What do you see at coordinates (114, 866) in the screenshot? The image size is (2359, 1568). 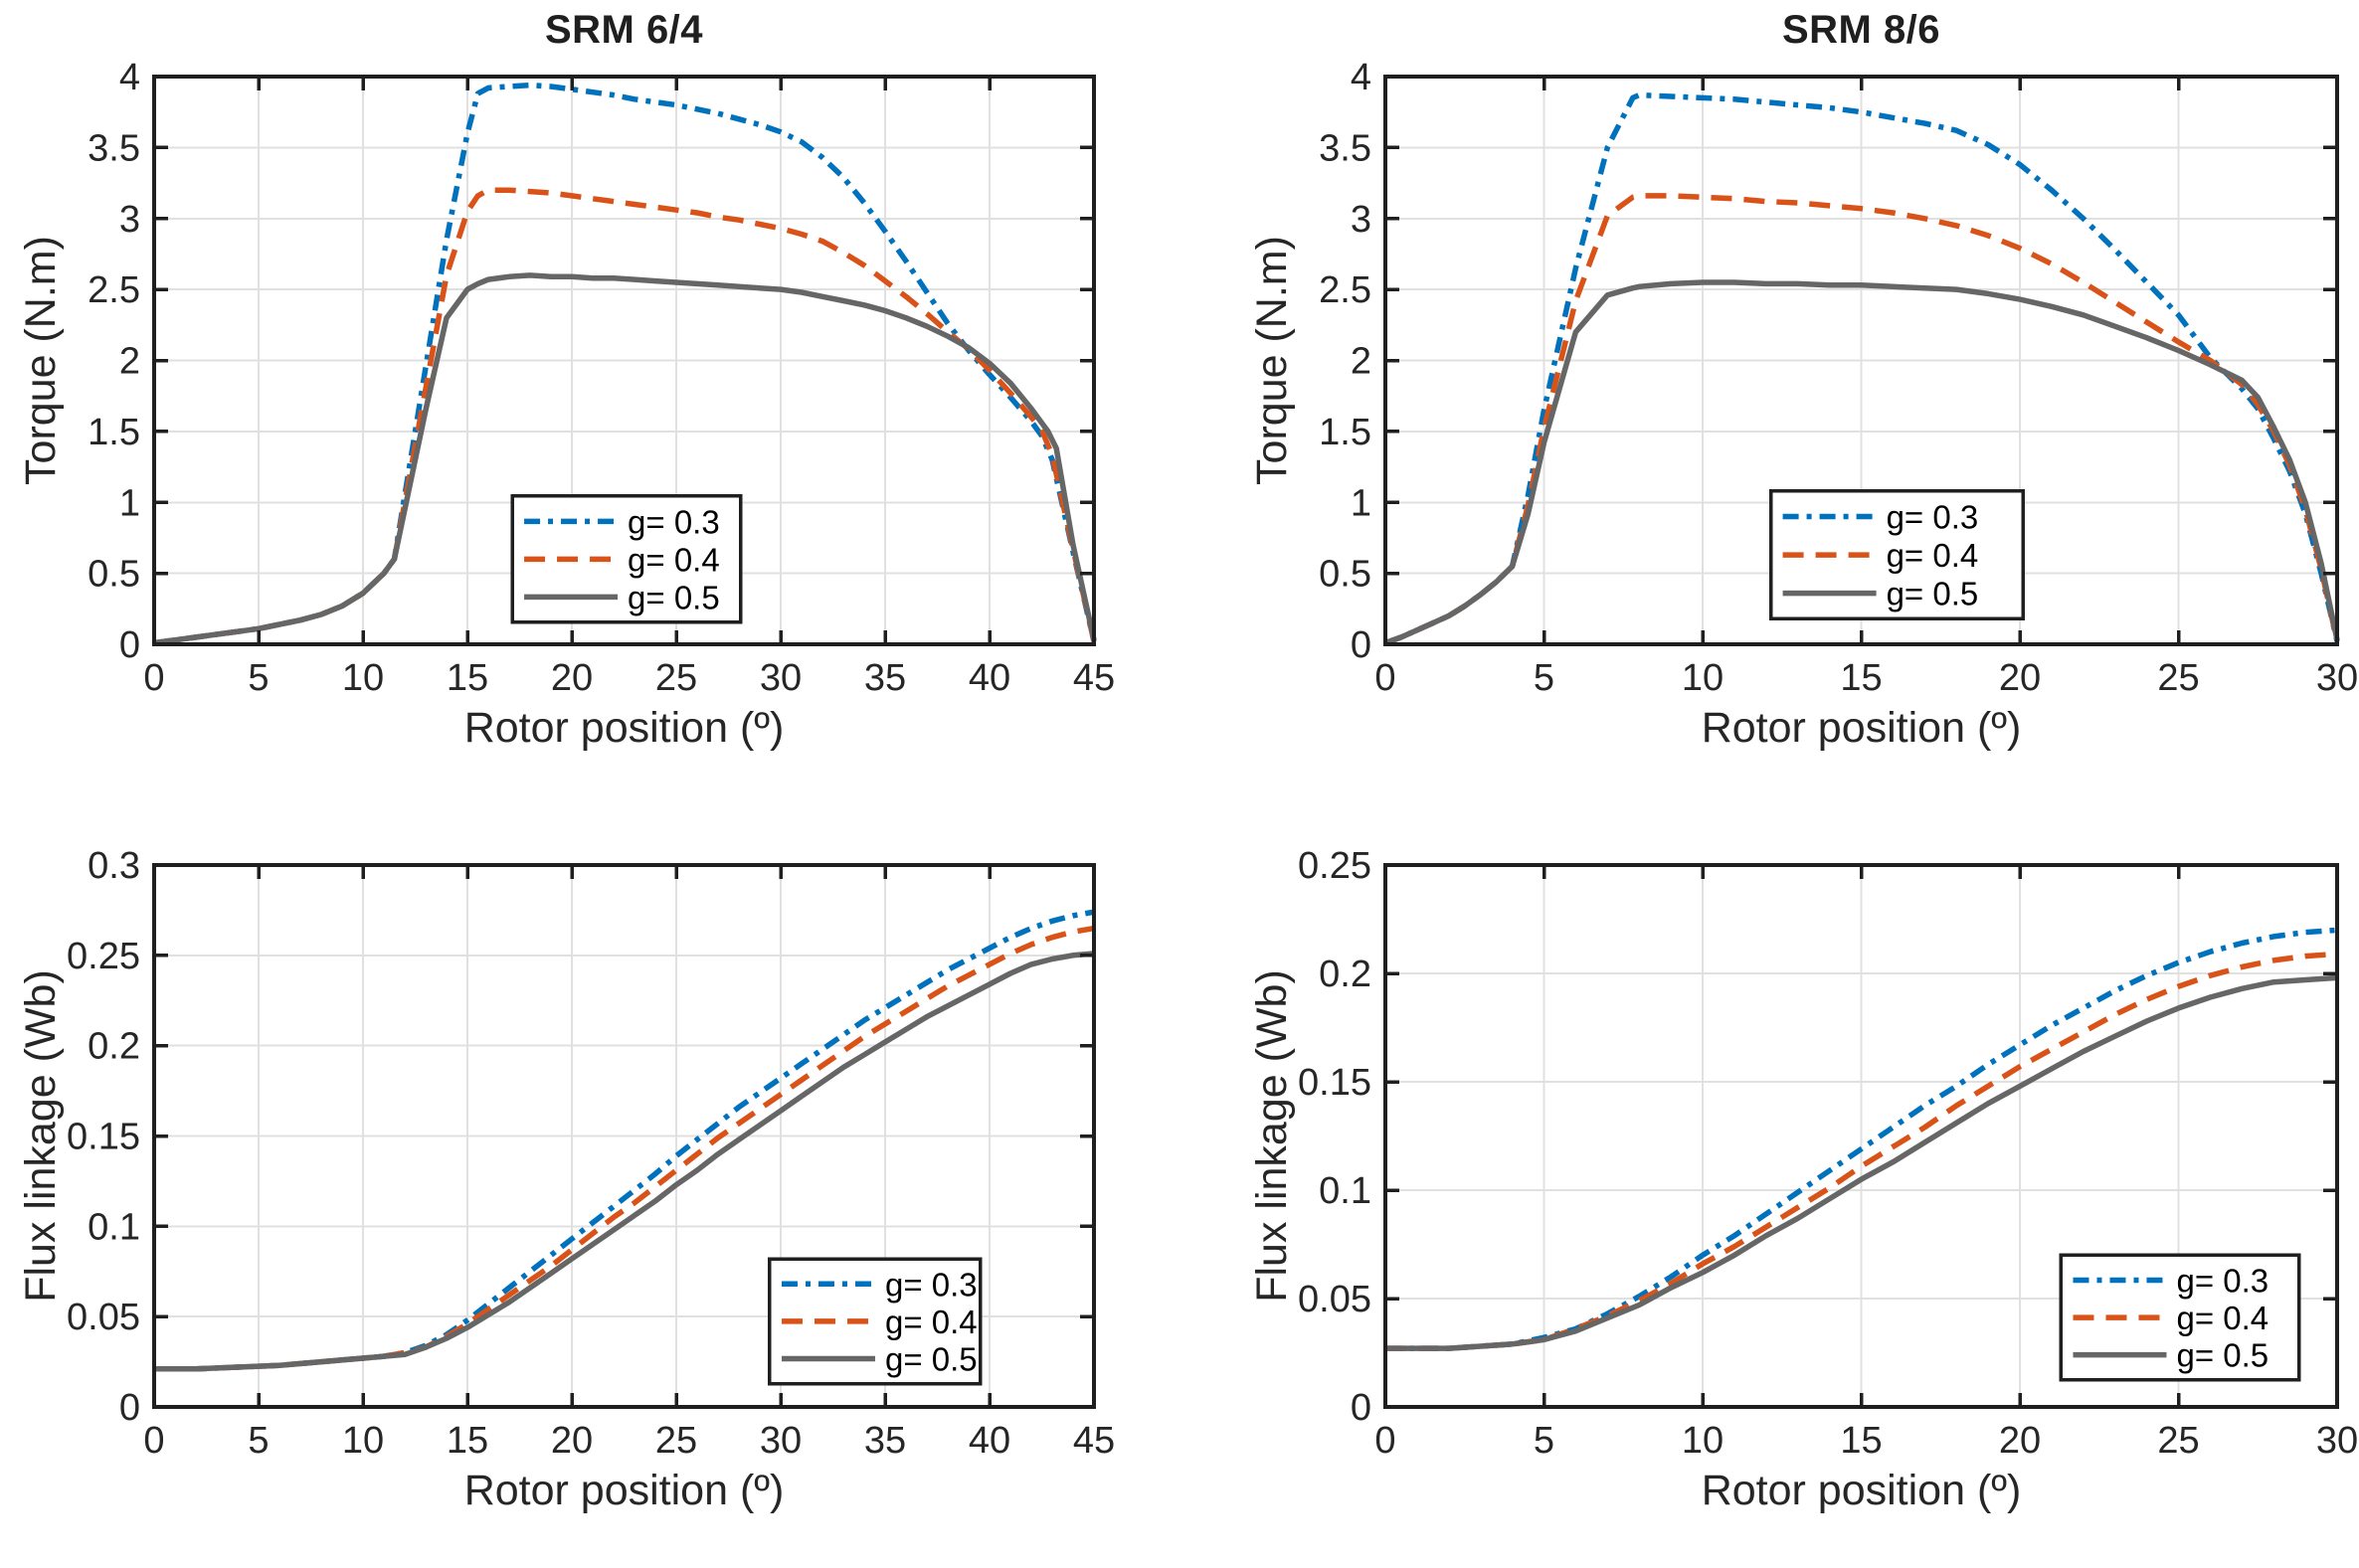 I see `y-tick-label: 0.3` at bounding box center [114, 866].